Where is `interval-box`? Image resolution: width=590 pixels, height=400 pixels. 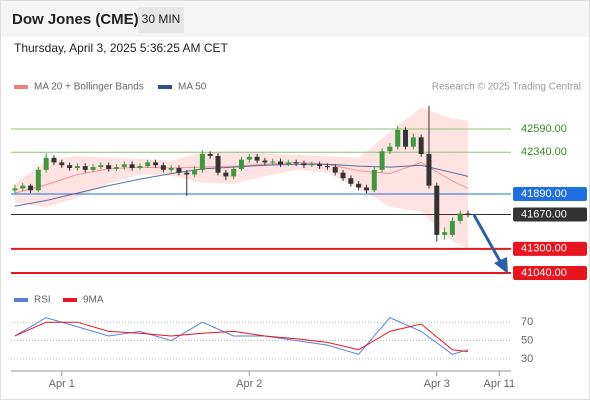
interval-box is located at coordinates (161, 20).